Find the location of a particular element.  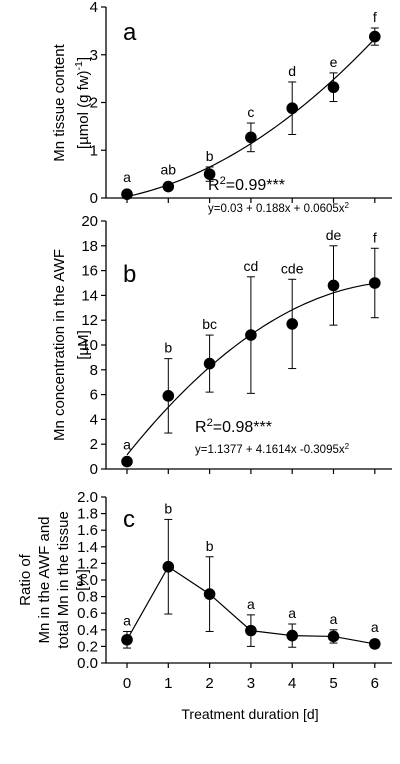

panel-b-y-tick-label: 2 is located at coordinates (94, 444).